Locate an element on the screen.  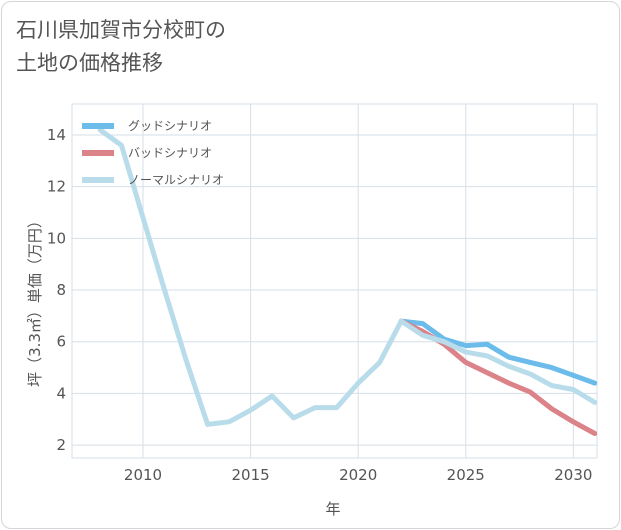
y-tick-label: 12 is located at coordinates (56, 187).